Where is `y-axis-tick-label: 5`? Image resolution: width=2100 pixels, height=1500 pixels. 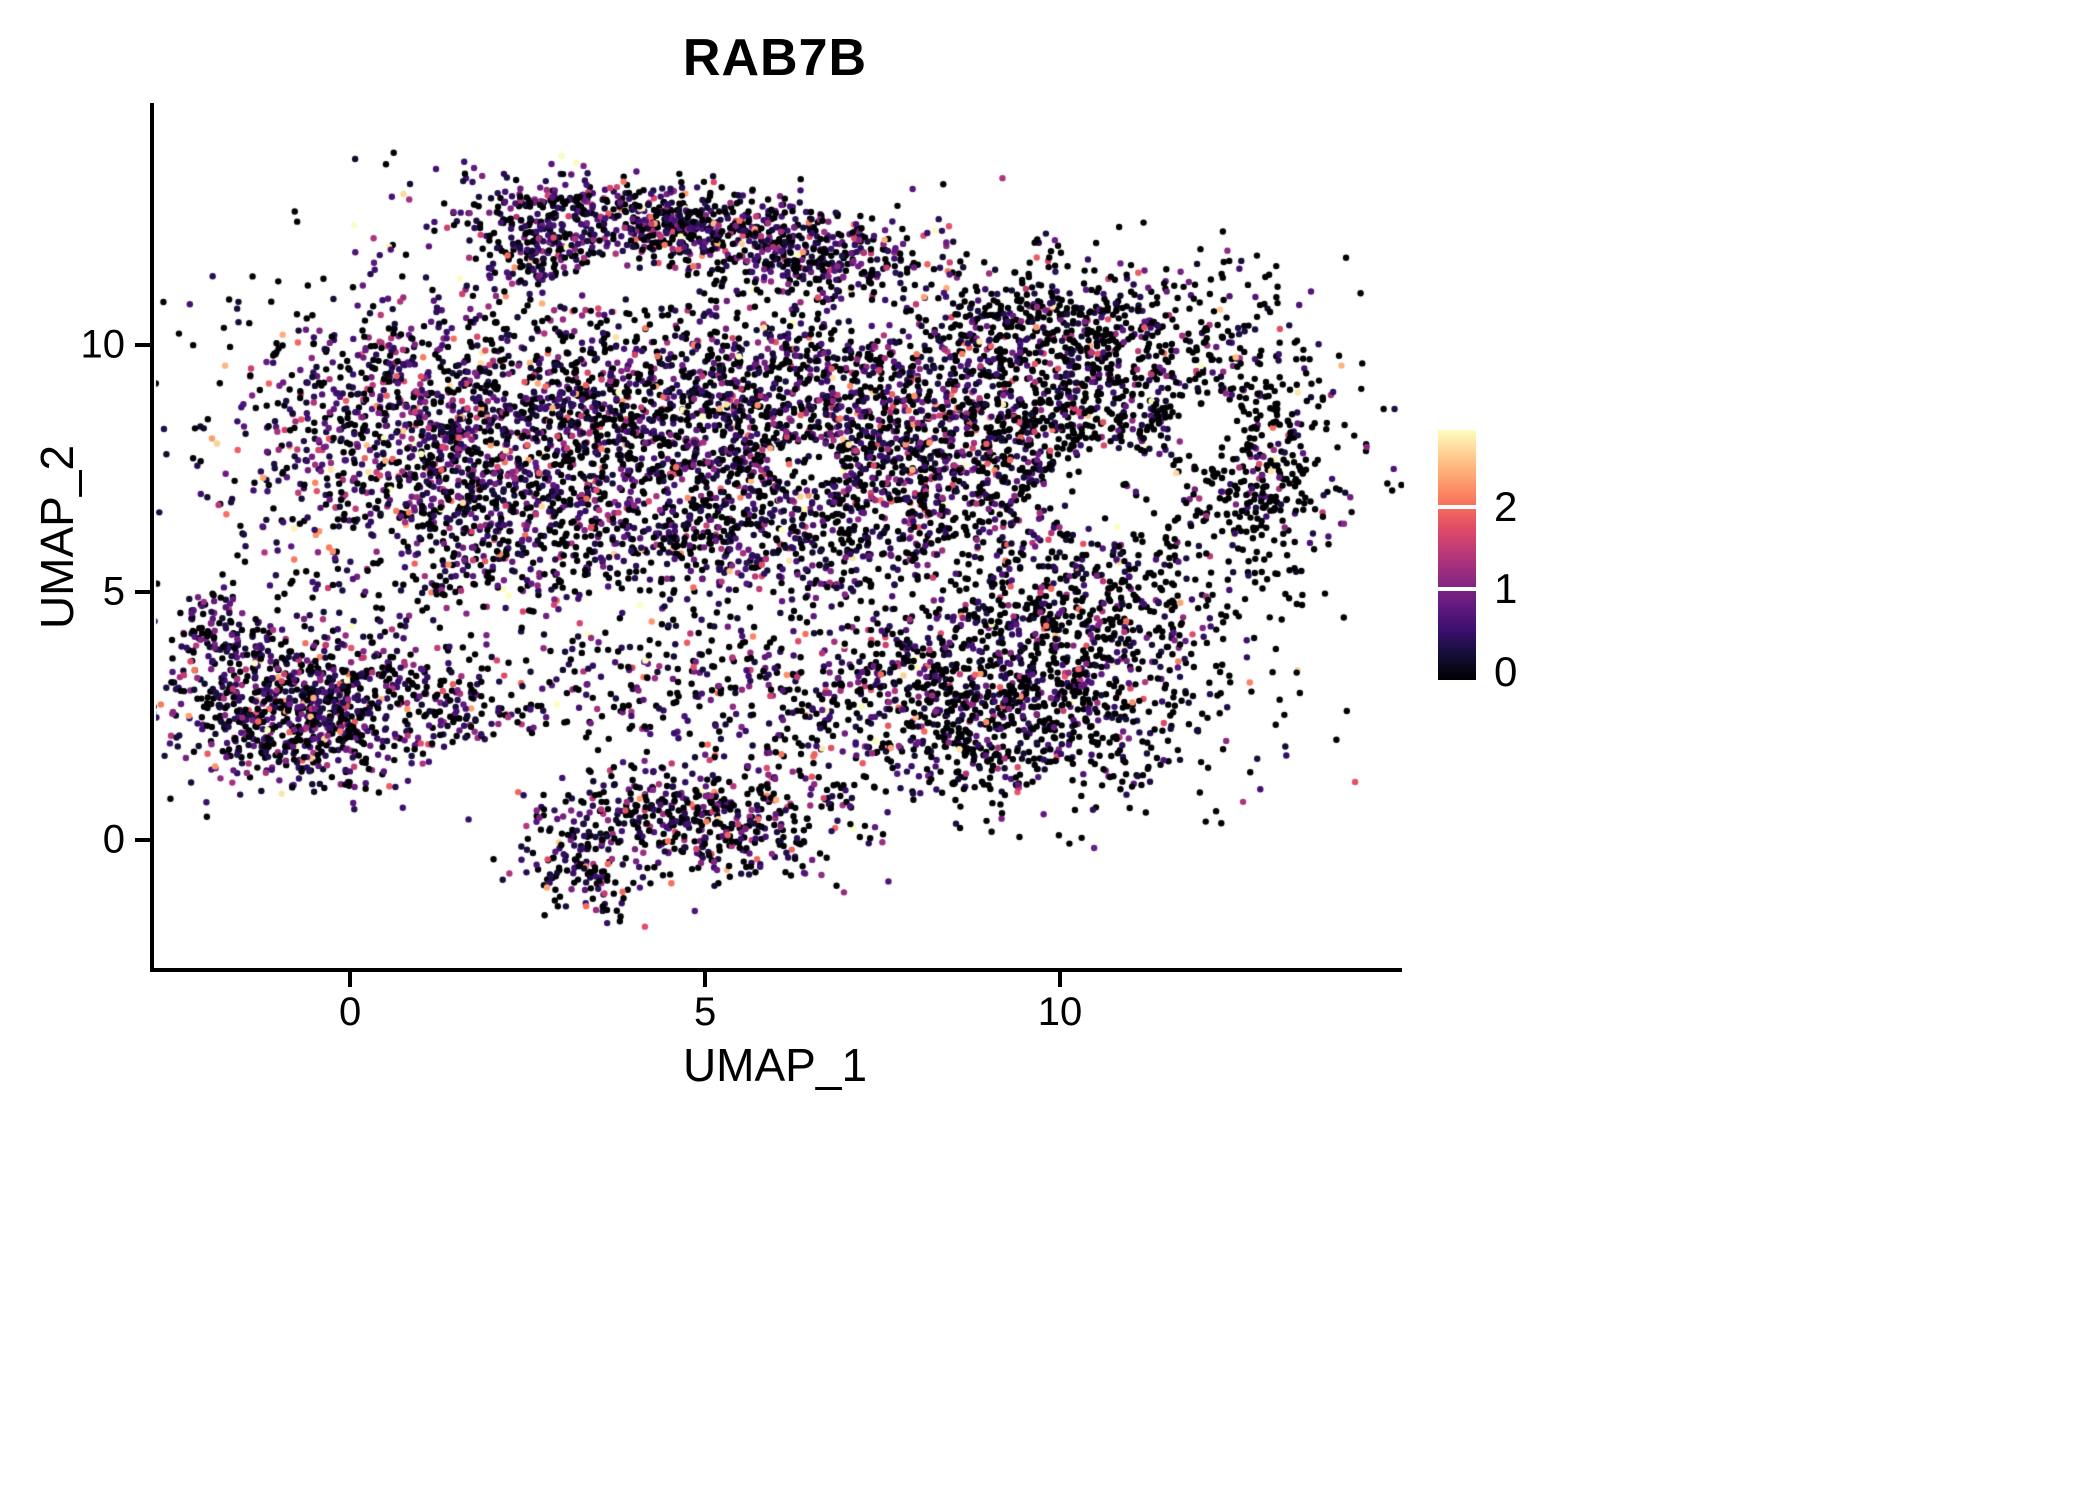
y-axis-tick-label: 5 is located at coordinates (113, 591).